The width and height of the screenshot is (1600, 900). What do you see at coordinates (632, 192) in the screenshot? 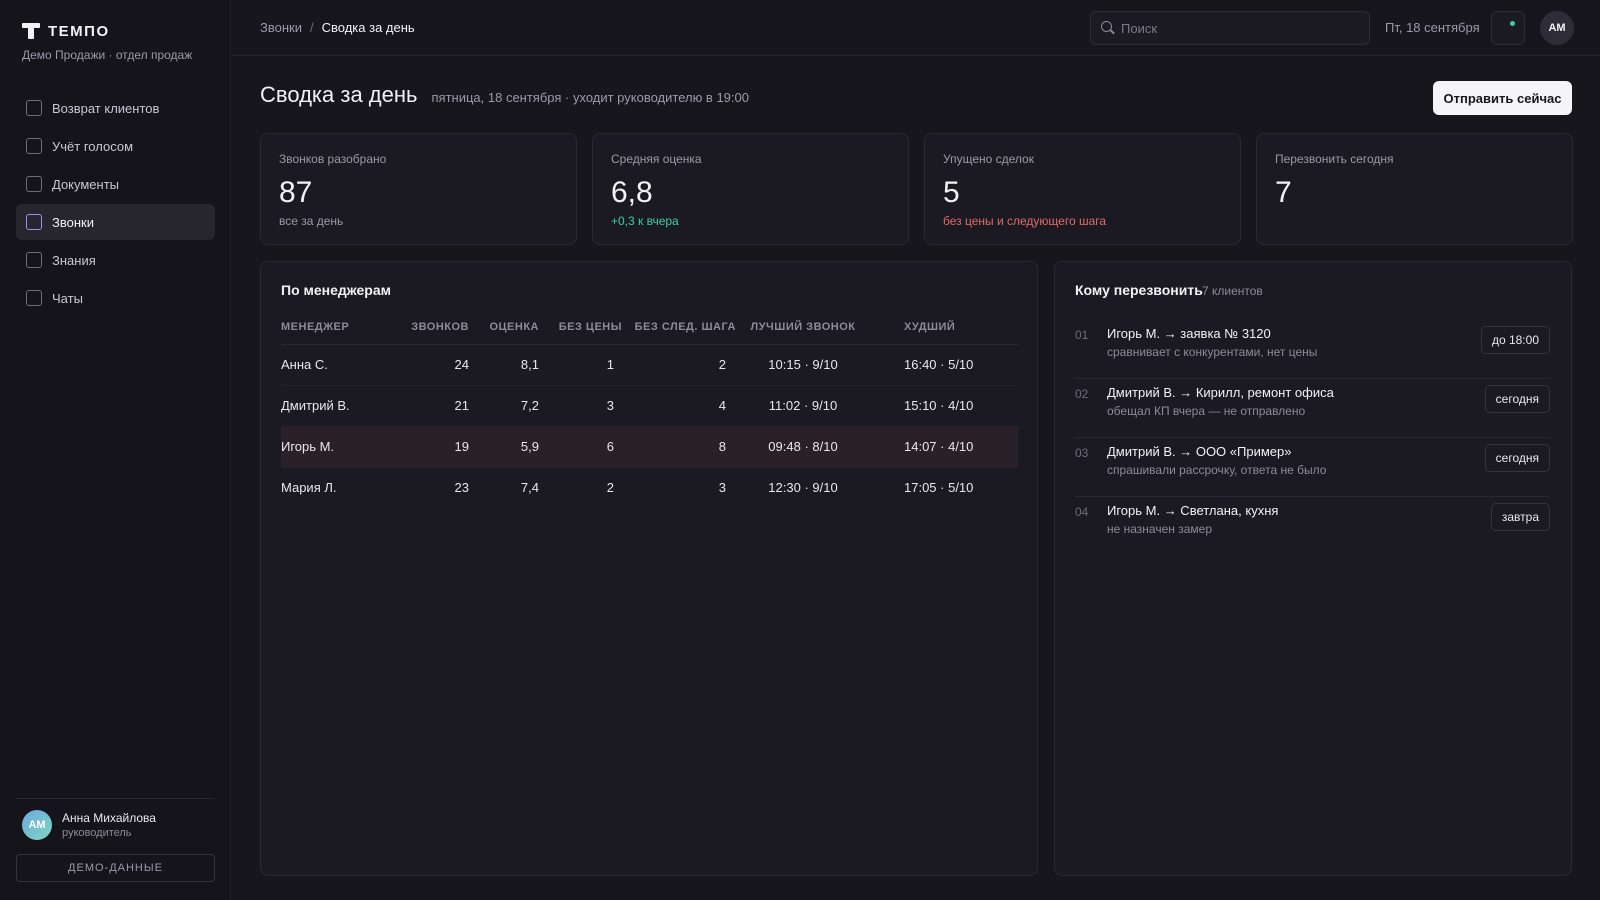
I see `stat-value: 6,8` at bounding box center [632, 192].